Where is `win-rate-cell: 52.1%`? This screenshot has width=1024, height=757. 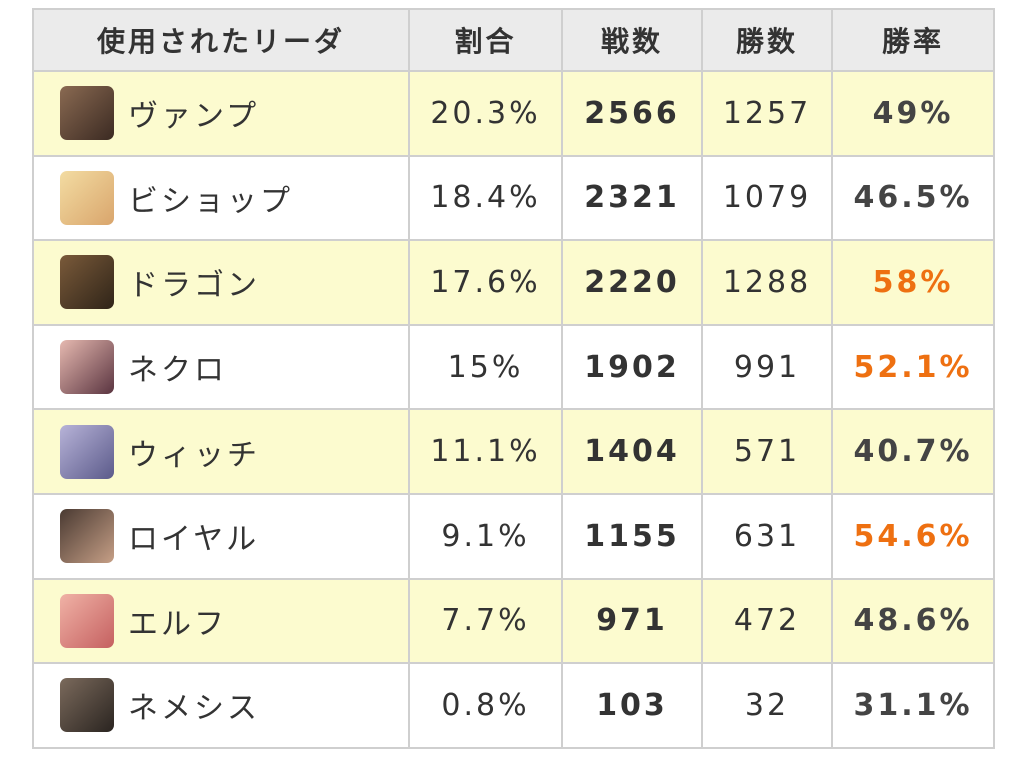 win-rate-cell: 52.1% is located at coordinates (913, 367).